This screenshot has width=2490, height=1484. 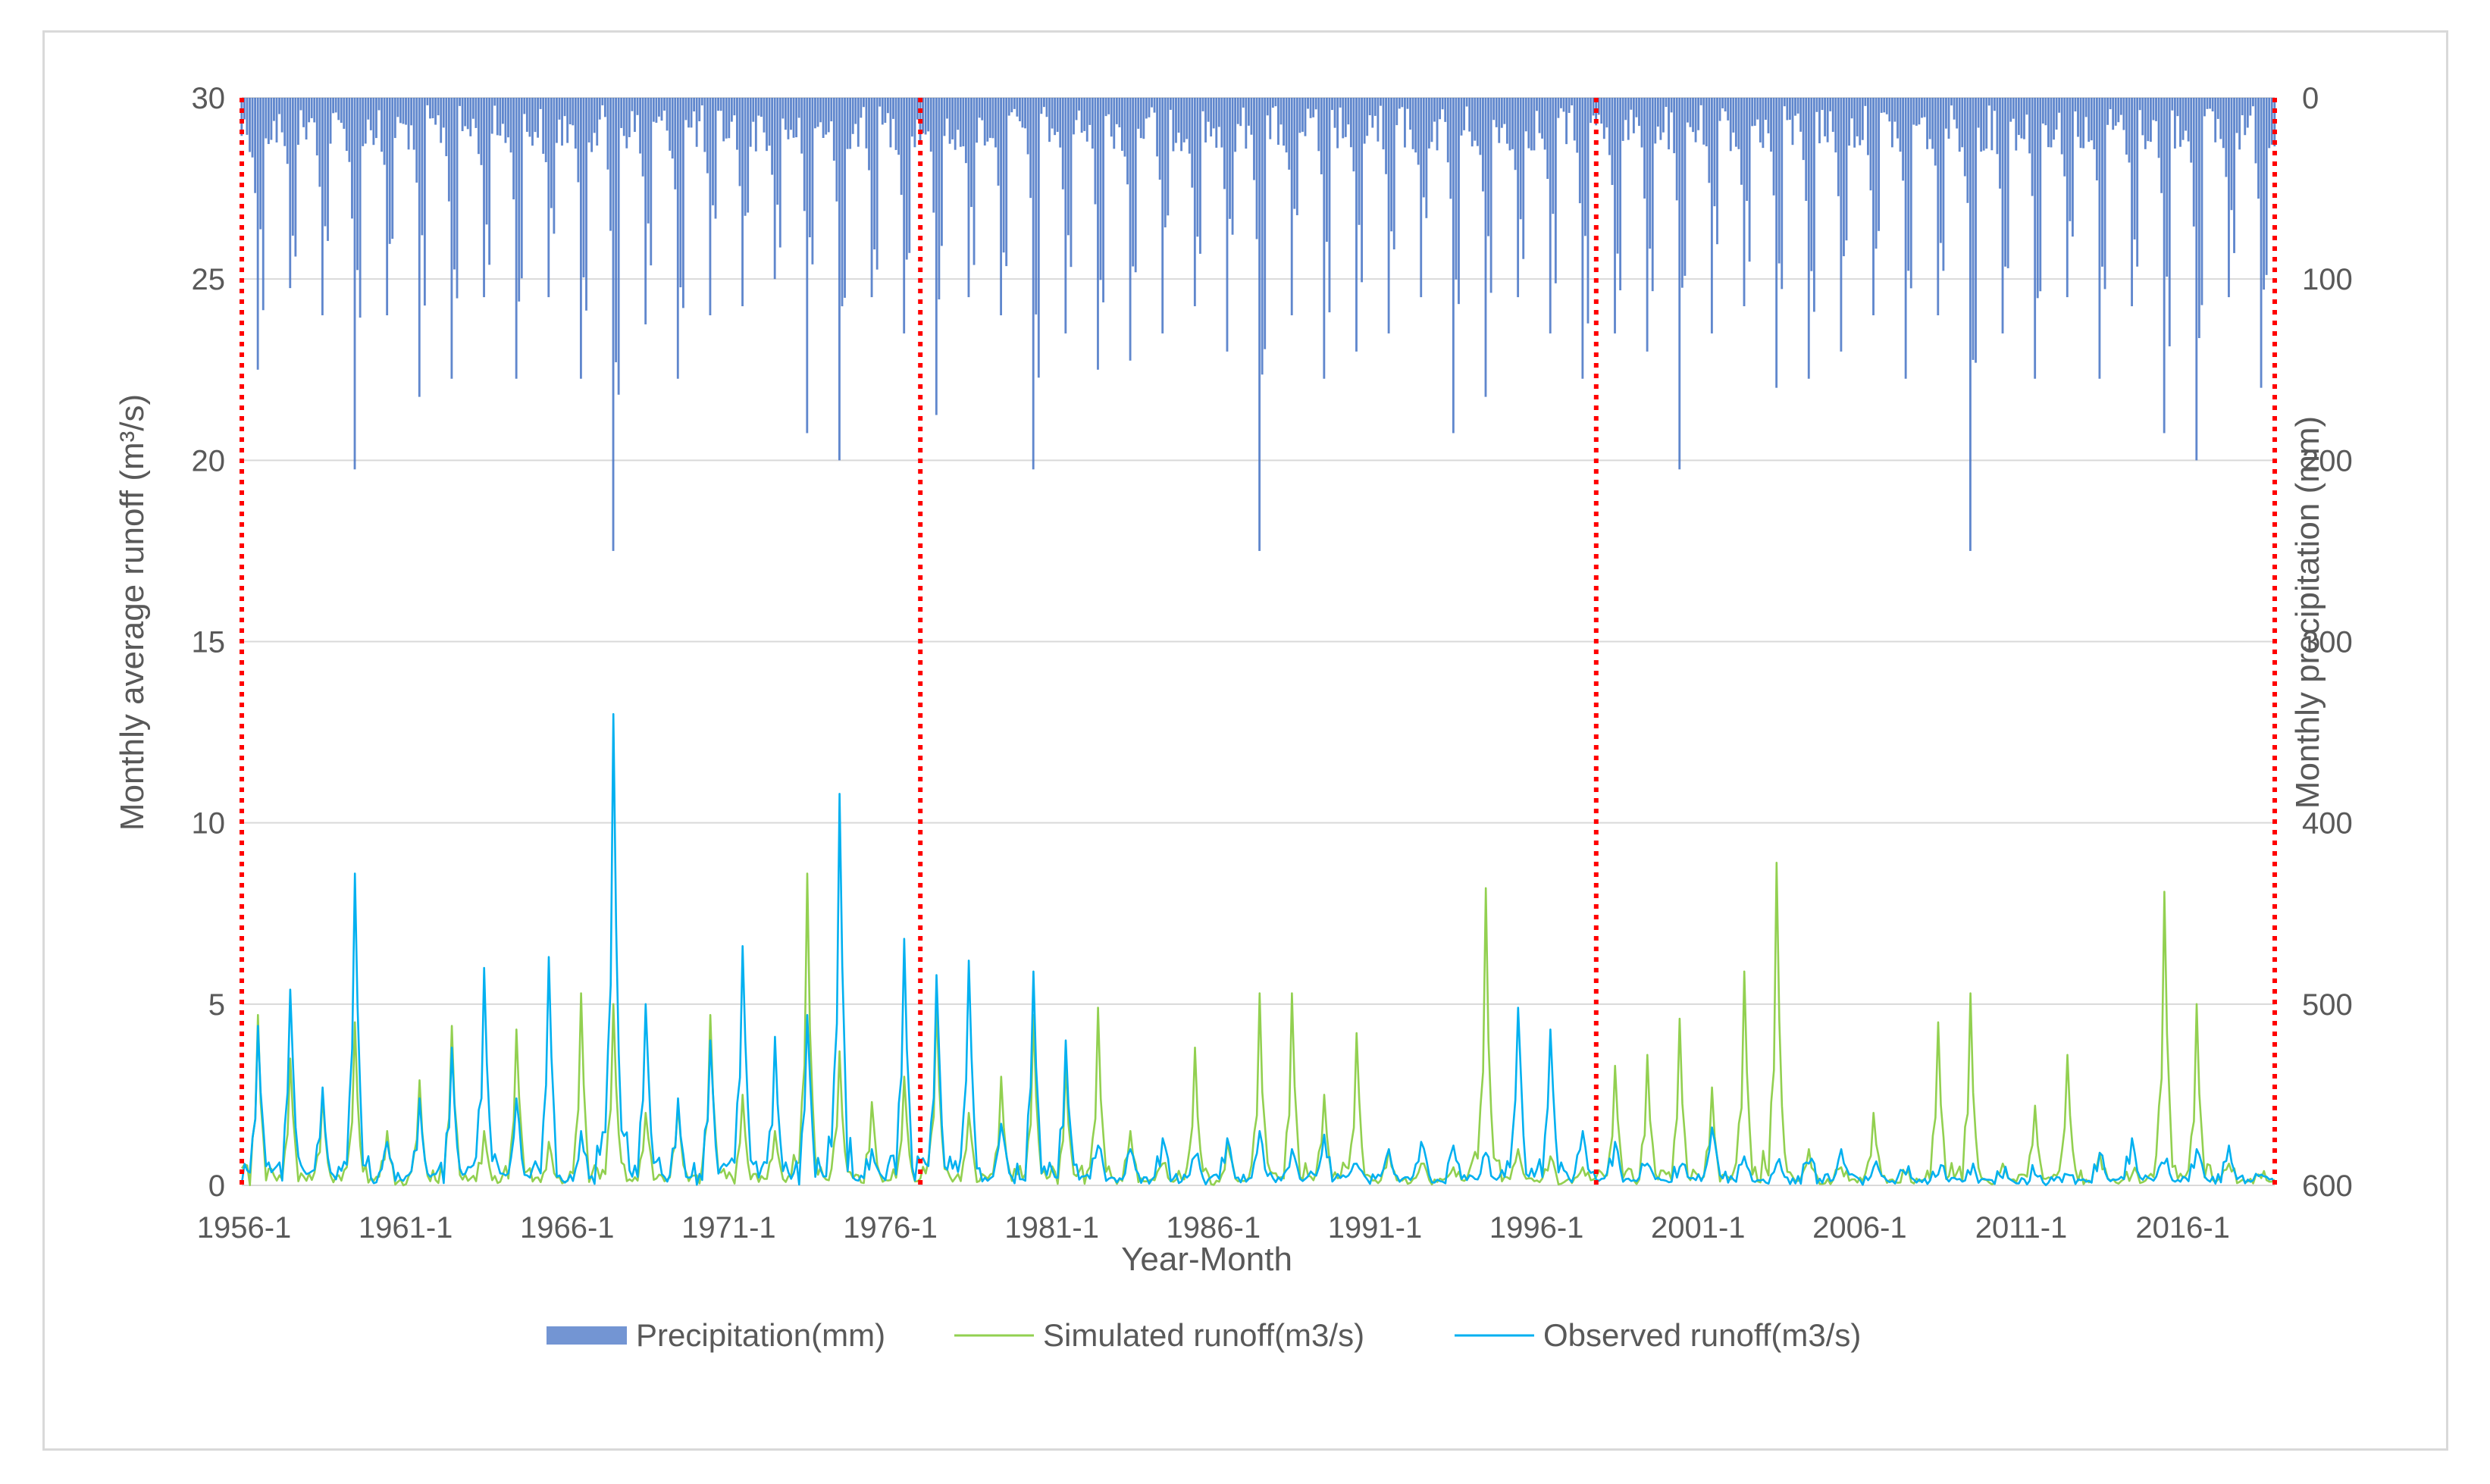 What do you see at coordinates (209, 98) in the screenshot?
I see `y-left-tick-label: 30` at bounding box center [209, 98].